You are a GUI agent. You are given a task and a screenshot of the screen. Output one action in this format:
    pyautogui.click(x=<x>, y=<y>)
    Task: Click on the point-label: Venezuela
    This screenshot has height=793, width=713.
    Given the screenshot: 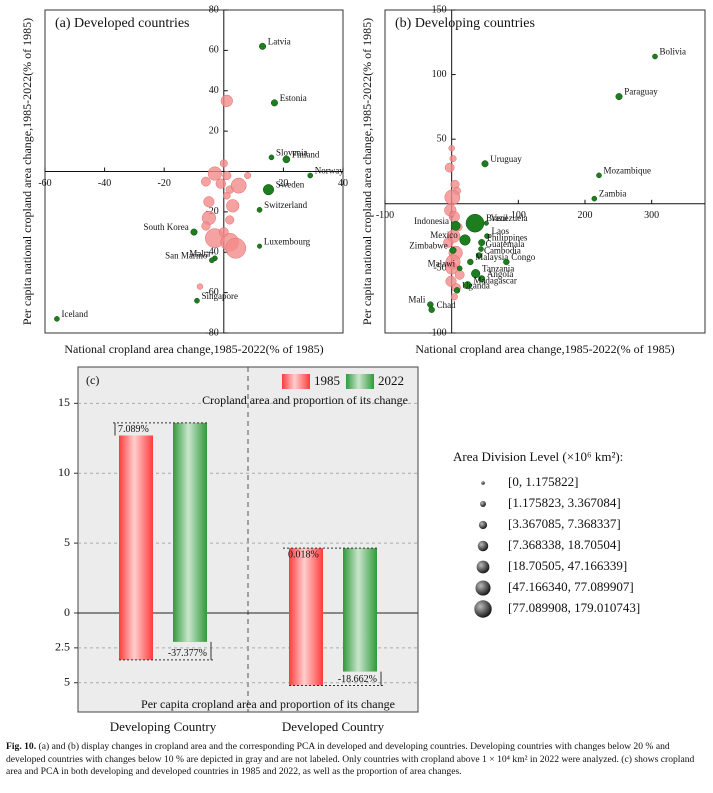 What is the action you would take?
    pyautogui.click(x=509, y=218)
    